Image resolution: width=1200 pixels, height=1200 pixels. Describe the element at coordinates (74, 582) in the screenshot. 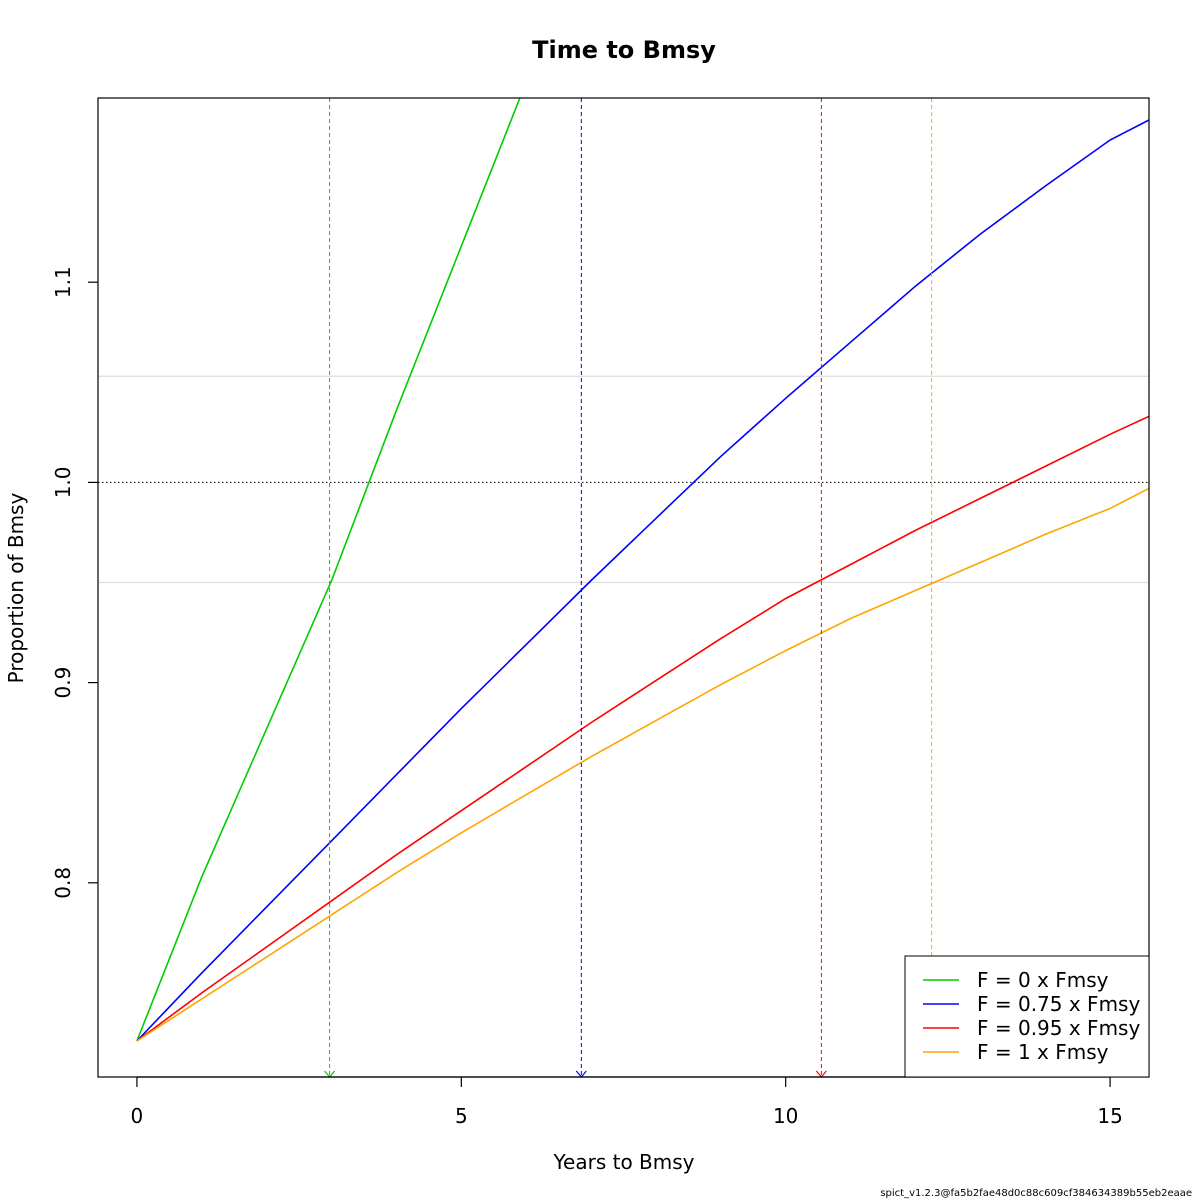

I see `y-axis: 0.8 0.9 1.0 1.1` at that location.